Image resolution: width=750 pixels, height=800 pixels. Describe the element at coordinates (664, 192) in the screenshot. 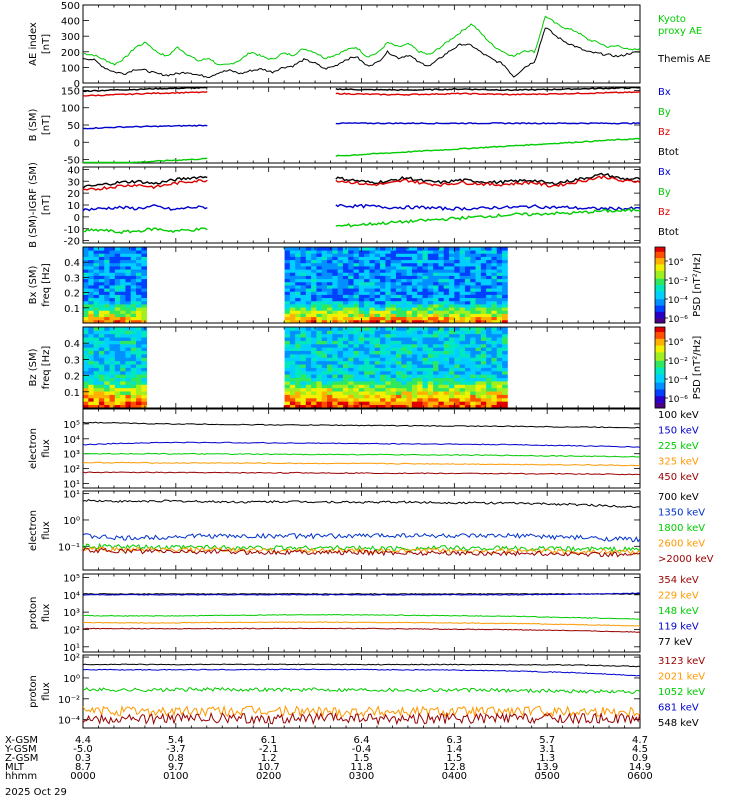

I see `legend-entry: By` at that location.